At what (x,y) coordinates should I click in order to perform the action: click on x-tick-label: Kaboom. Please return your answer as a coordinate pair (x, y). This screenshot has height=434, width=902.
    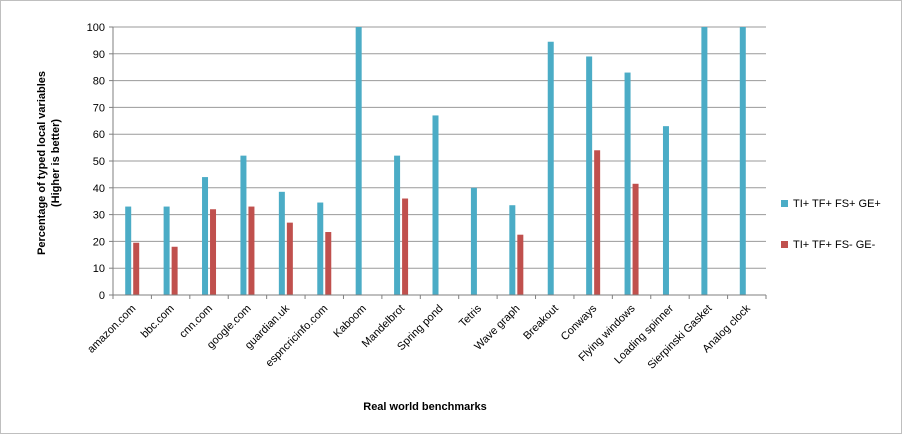
    Looking at the image, I should click on (349, 321).